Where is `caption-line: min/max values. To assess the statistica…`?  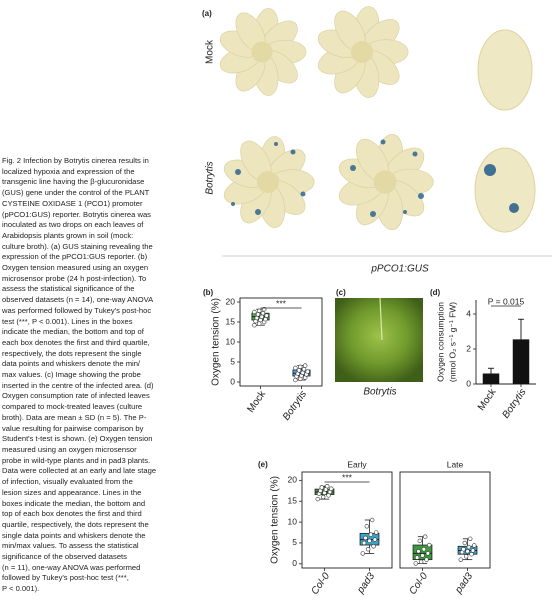
caption-line: min/max values. To assess the statistica… is located at coordinates (70, 546).